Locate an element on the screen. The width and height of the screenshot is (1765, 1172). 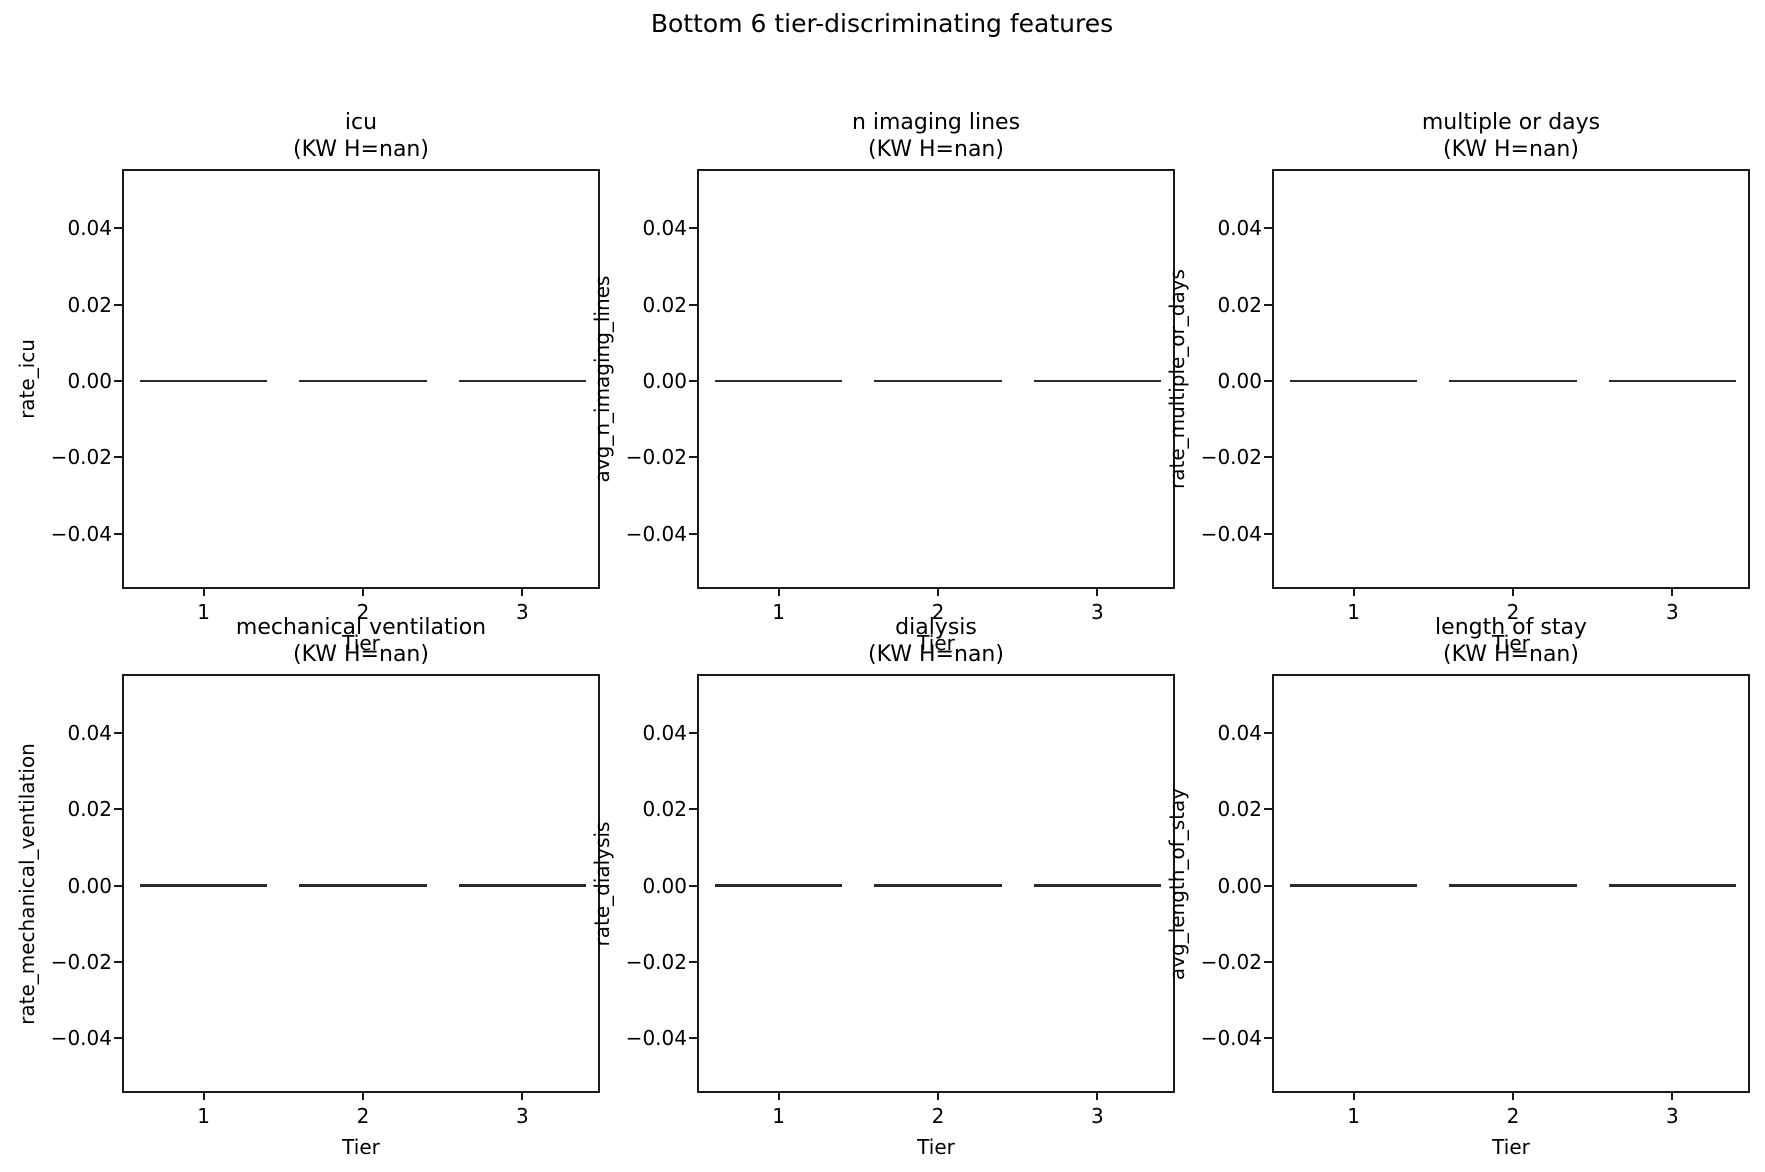
subplot-title: multiple or days is located at coordinates (1511, 122).